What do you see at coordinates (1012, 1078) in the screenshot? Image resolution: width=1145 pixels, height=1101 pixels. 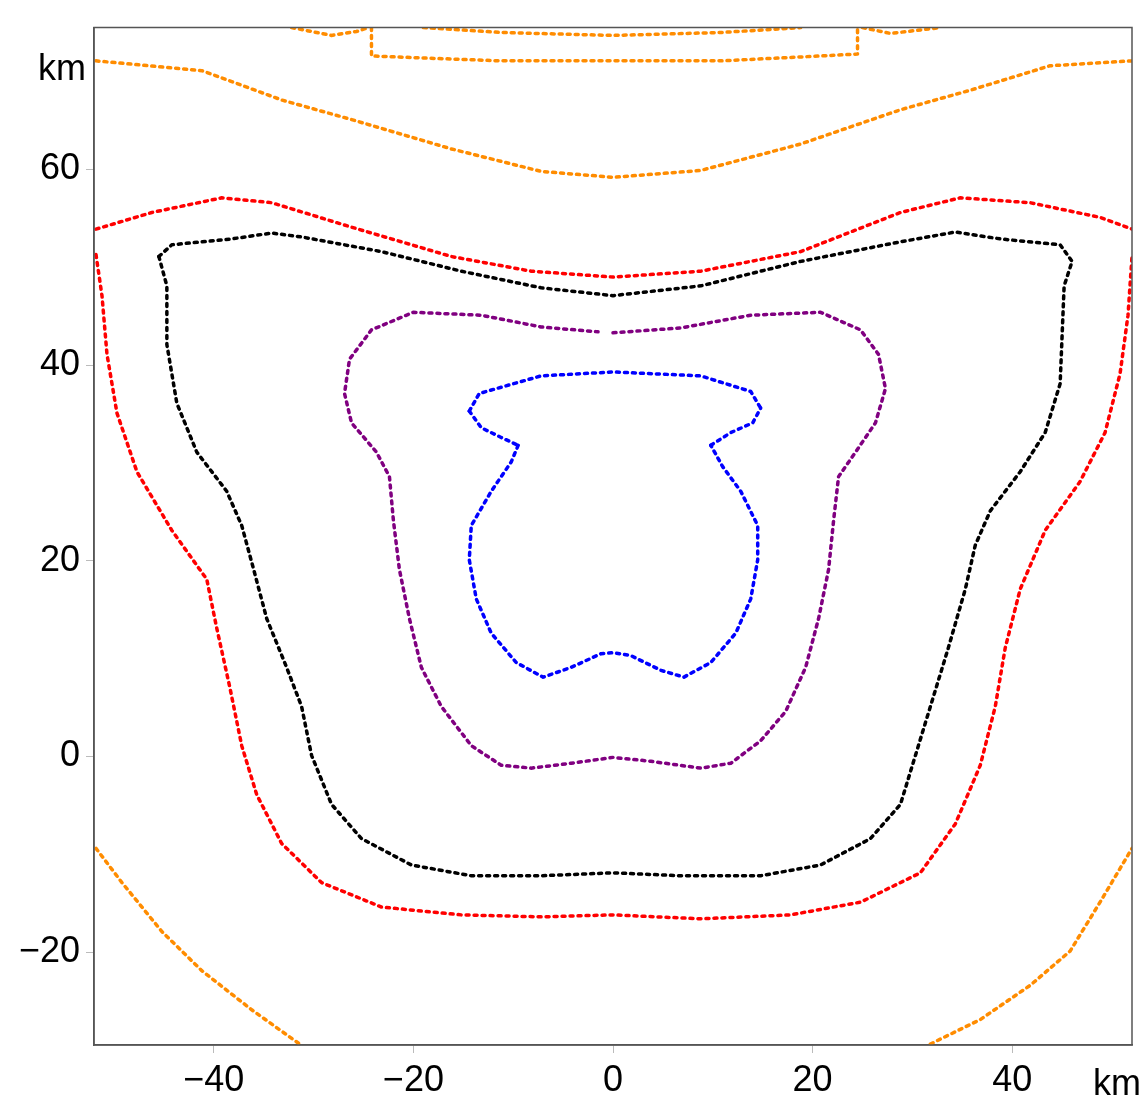 I see `x-tick-label: 40` at bounding box center [1012, 1078].